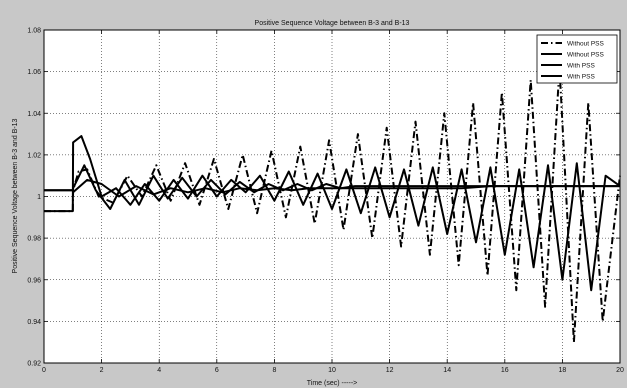  What do you see at coordinates (274, 370) in the screenshot?
I see `x-tick-label: 8` at bounding box center [274, 370].